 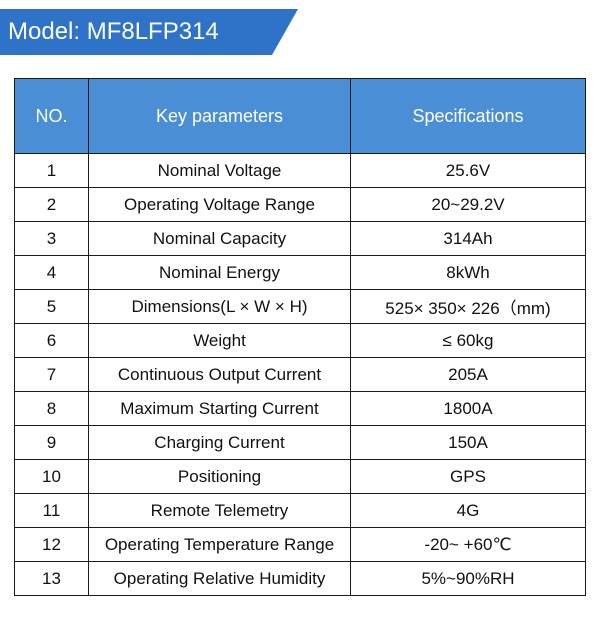 I want to click on parameter-name: Operating Relative Humidity, so click(x=219, y=578).